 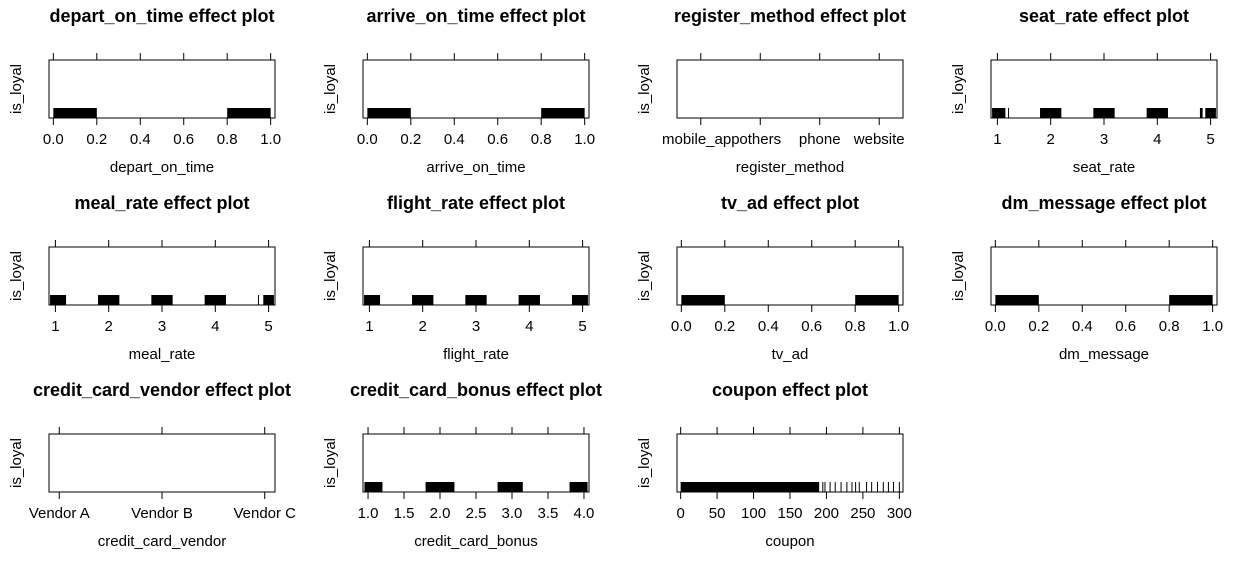 What do you see at coordinates (1104, 16) in the screenshot?
I see `plot-title: seat_rate effect plot` at bounding box center [1104, 16].